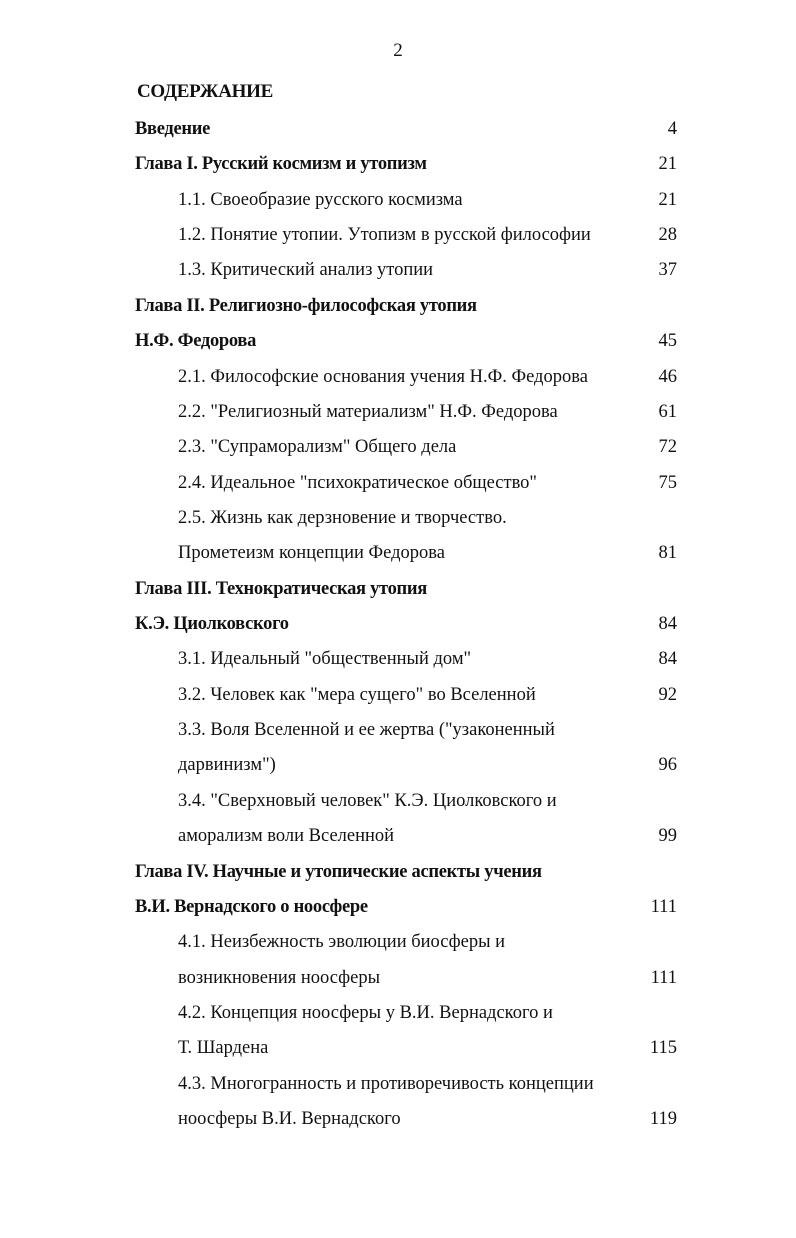  I want to click on toc-chapter-line: Глава II. Религиозно-философская утопия, so click(398, 310).